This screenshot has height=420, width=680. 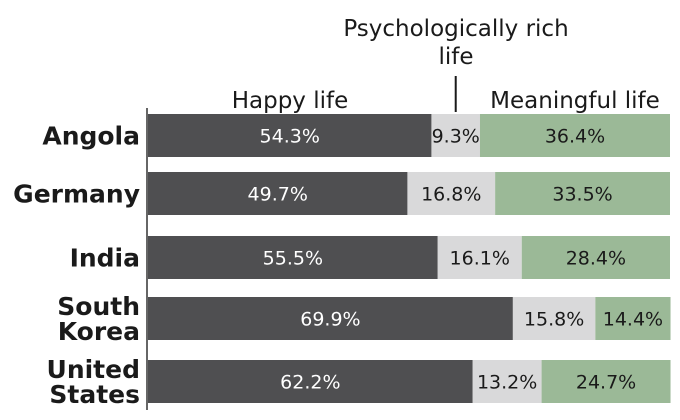 What do you see at coordinates (94, 394) in the screenshot?
I see `category-label-4-1: States` at bounding box center [94, 394].